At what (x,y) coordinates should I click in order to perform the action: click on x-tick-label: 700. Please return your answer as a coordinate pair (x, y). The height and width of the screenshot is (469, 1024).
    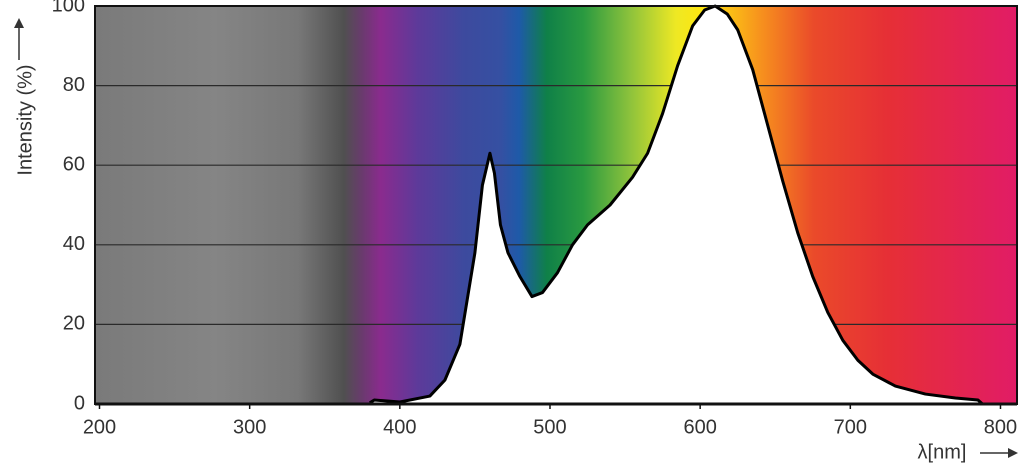
    Looking at the image, I should click on (850, 427).